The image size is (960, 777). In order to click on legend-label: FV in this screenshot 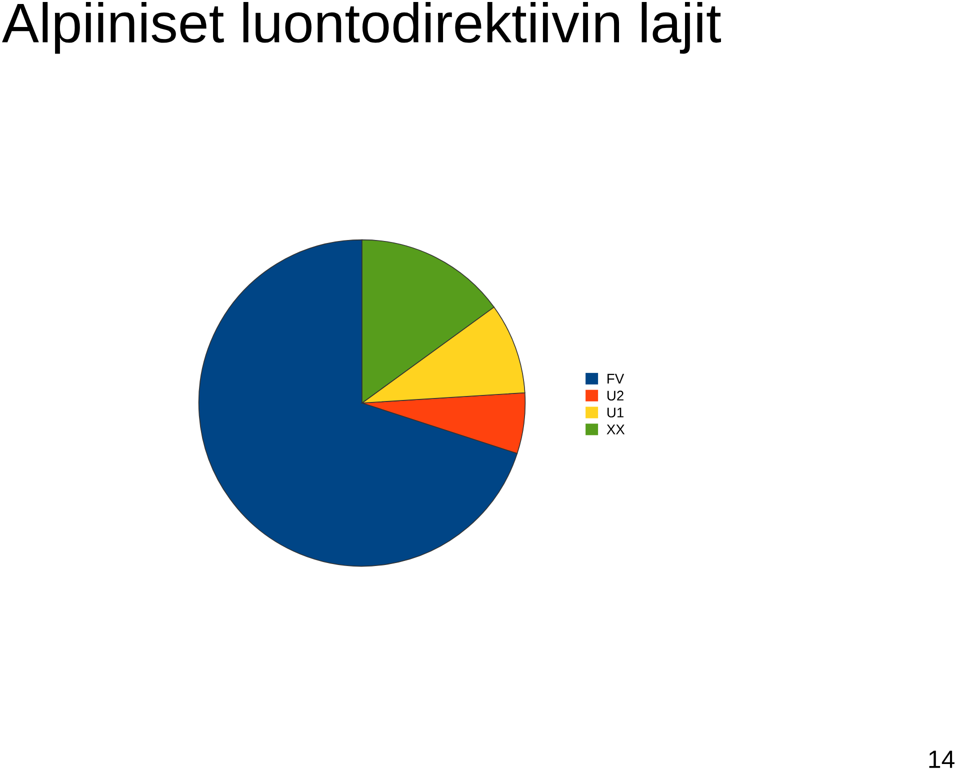, I will do `click(616, 379)`.